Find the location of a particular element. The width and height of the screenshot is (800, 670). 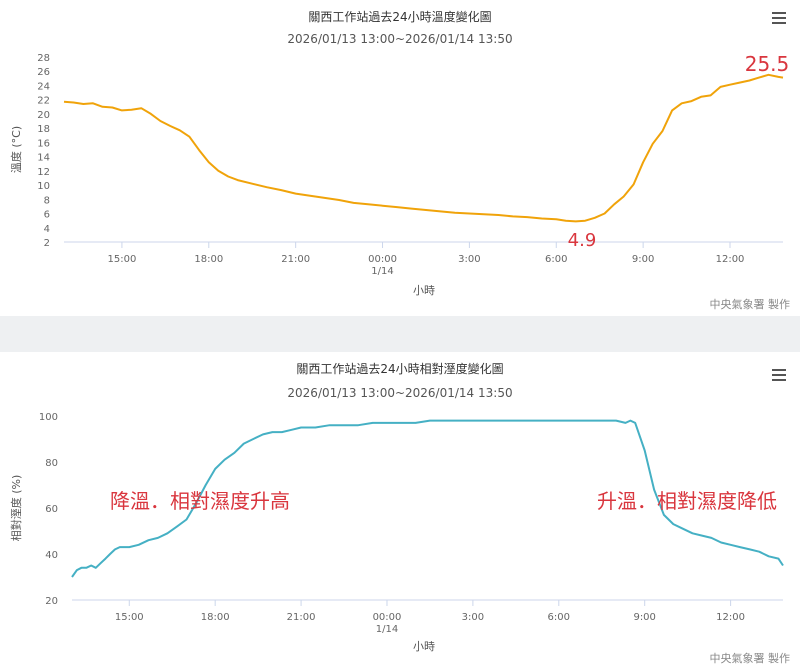

temp-y-tick-label: 4 is located at coordinates (47, 229).